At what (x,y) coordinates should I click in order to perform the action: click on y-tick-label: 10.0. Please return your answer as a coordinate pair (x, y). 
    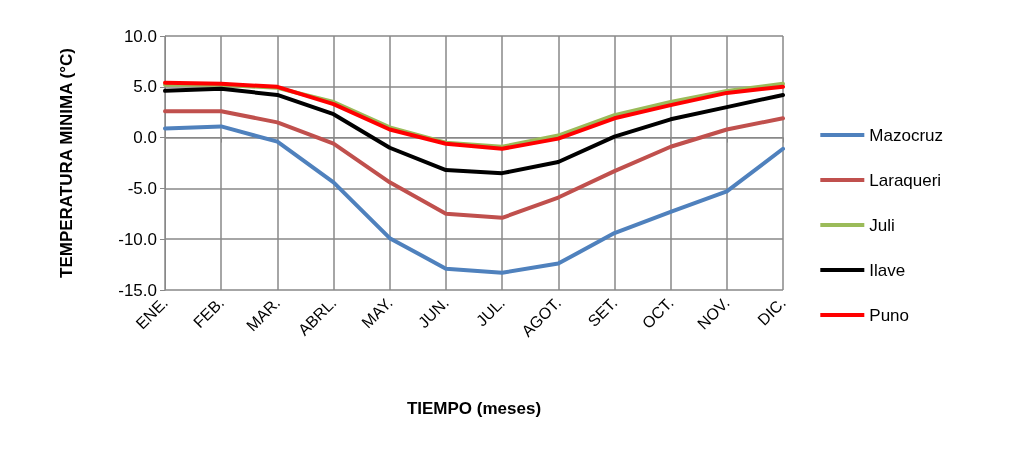
    Looking at the image, I should click on (140, 36).